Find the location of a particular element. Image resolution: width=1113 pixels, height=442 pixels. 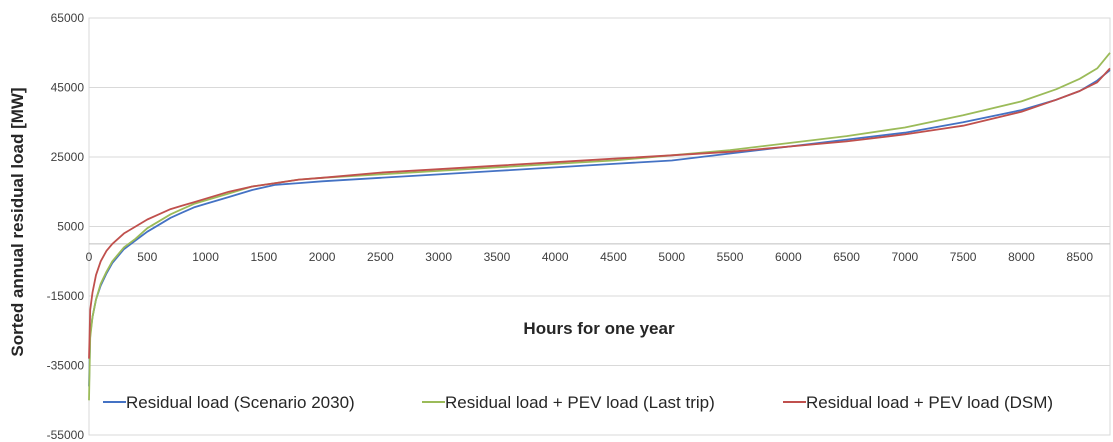

x-tick-label: 3500 is located at coordinates (497, 257).